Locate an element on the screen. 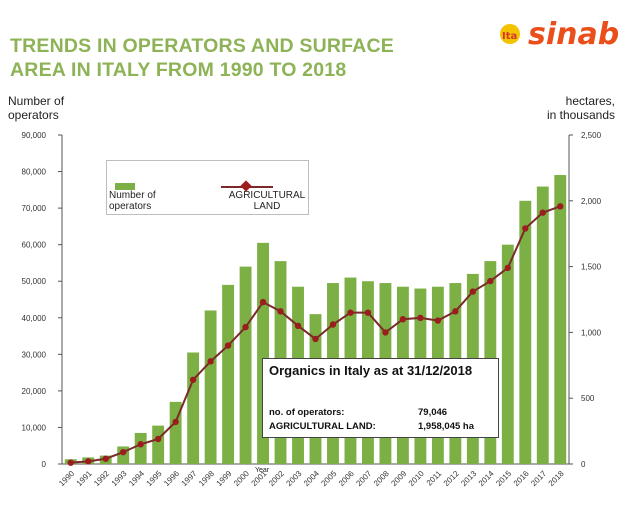 This screenshot has width=623, height=512. x-tick-label: 2017 is located at coordinates (538, 478).